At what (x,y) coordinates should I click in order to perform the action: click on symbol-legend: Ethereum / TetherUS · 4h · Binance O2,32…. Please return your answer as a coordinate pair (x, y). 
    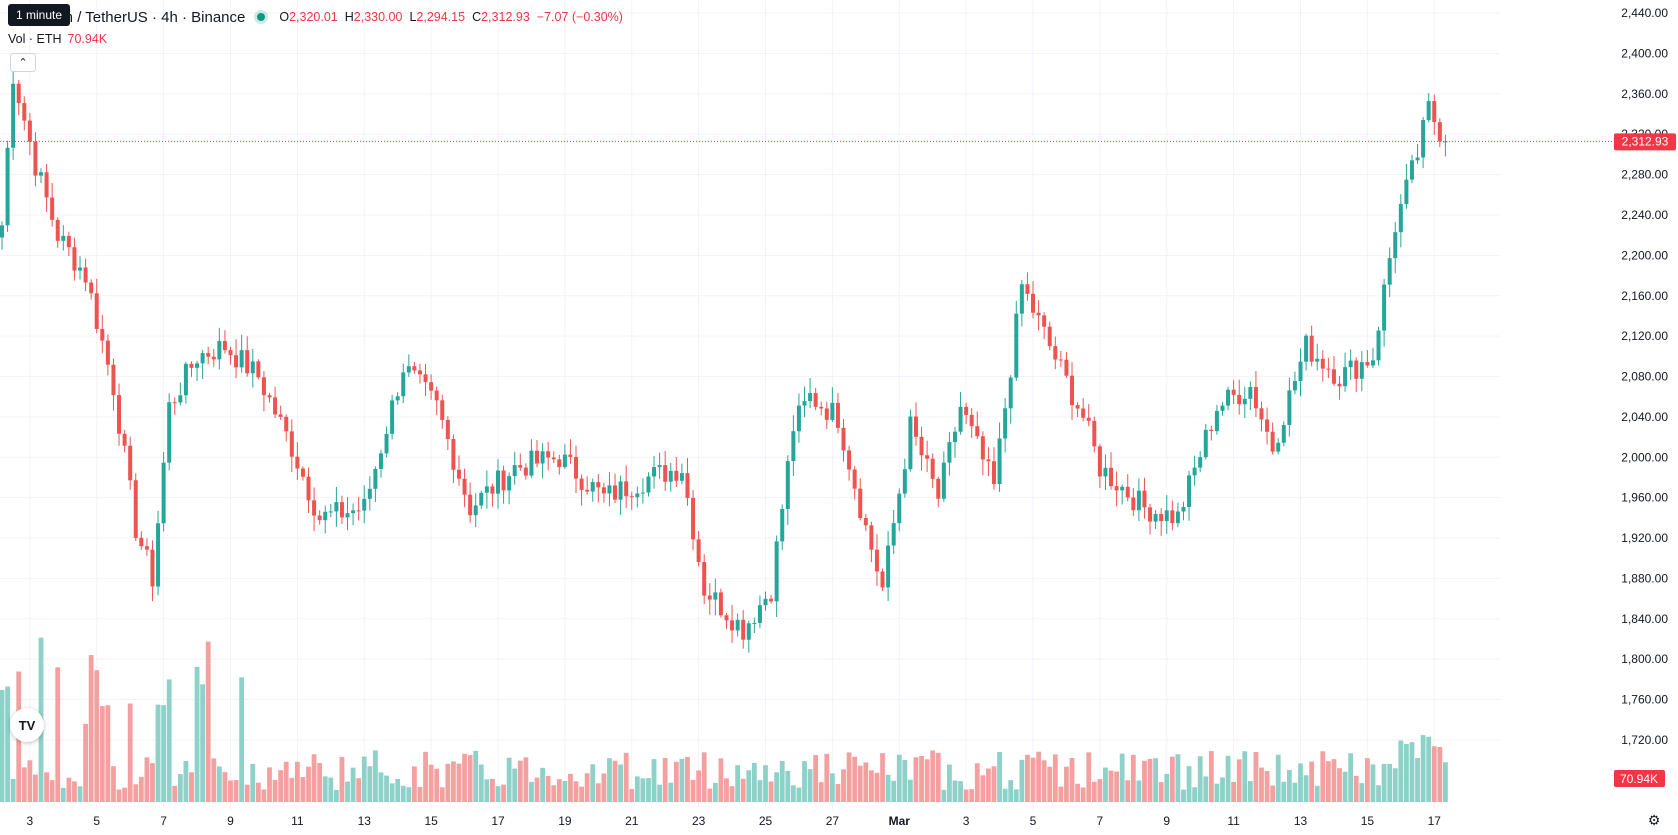
    Looking at the image, I should click on (319, 17).